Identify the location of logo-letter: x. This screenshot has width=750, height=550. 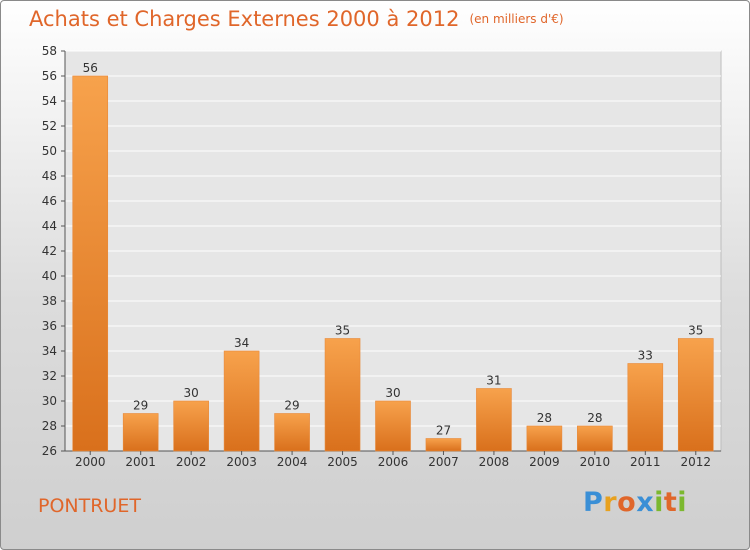
(645, 502).